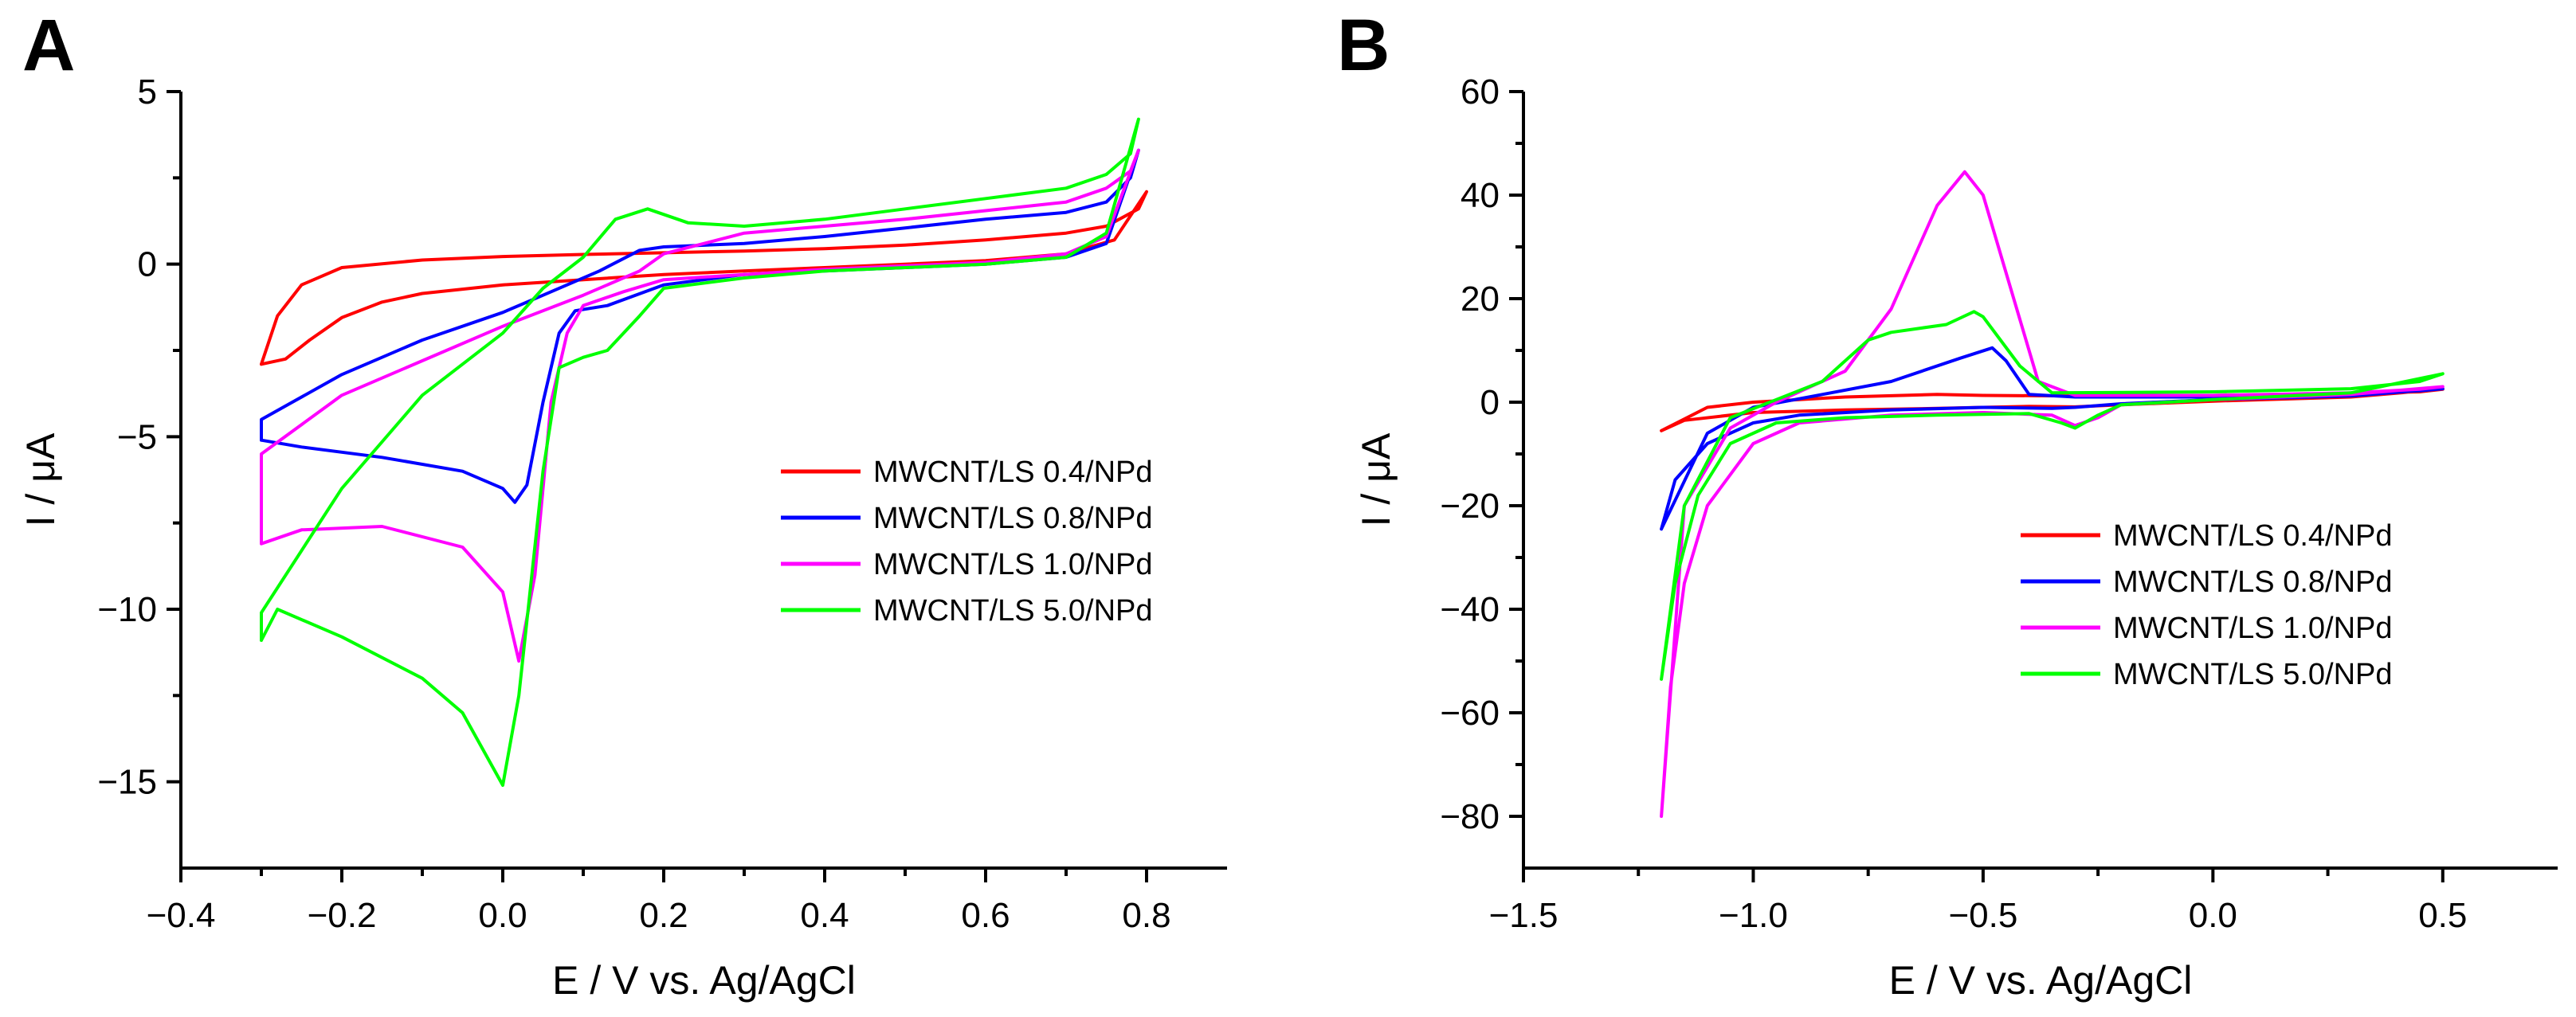 The width and height of the screenshot is (2576, 1017). I want to click on chart-b-x-tick-label: 0.0, so click(2213, 915).